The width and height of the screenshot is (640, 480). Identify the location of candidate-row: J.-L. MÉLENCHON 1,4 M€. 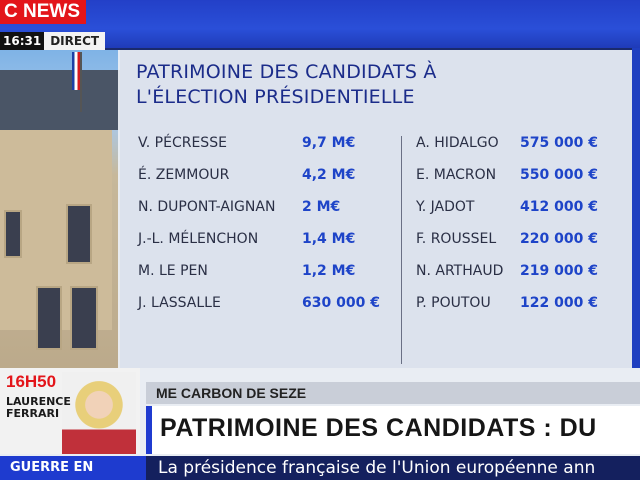
(258, 239).